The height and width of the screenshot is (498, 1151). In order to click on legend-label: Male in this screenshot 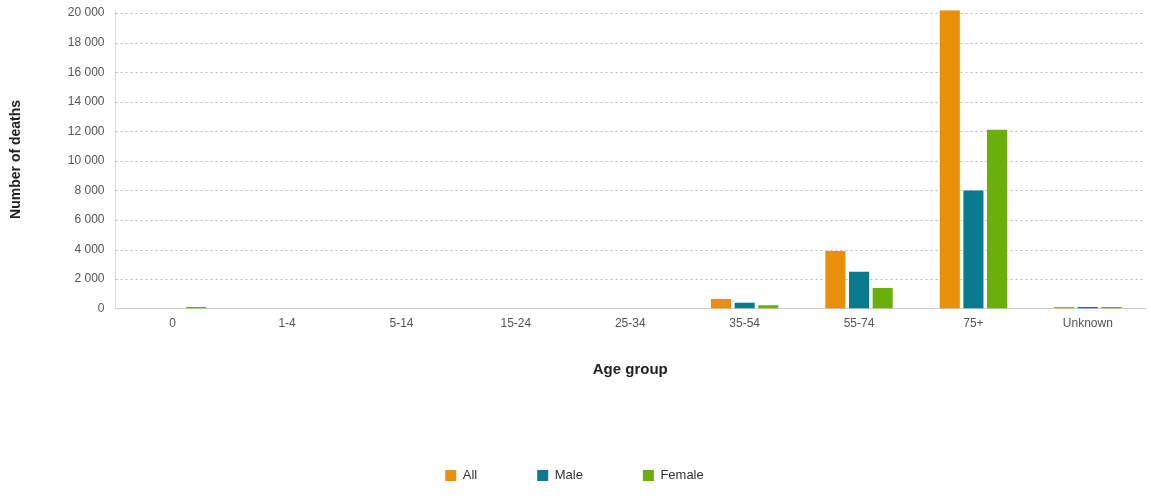, I will do `click(568, 475)`.